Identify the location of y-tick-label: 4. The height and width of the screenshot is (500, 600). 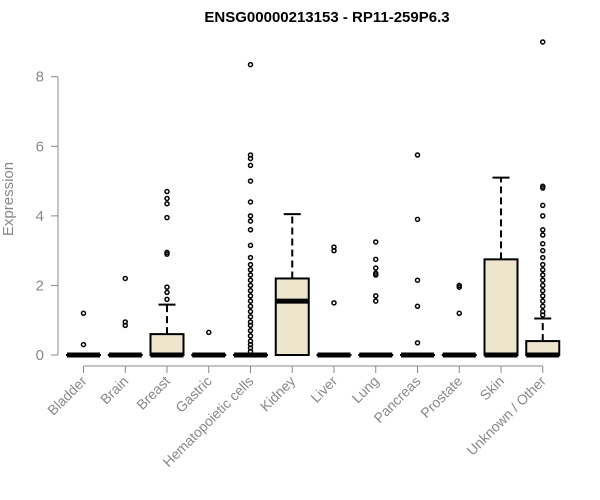
(40, 216).